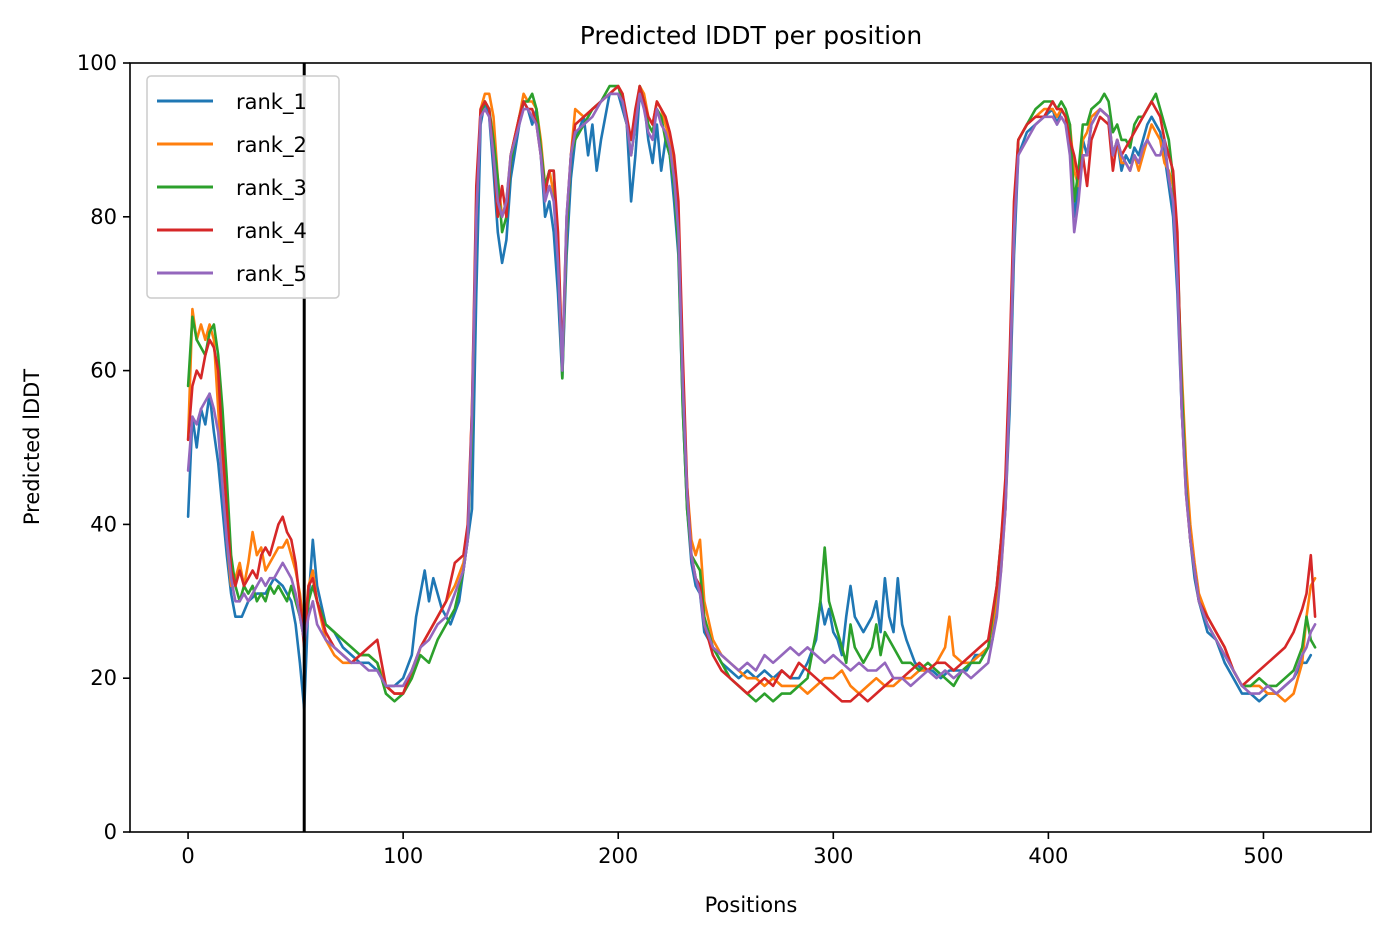 Image resolution: width=1391 pixels, height=939 pixels. I want to click on chart-title: Predicted lDDT per position, so click(751, 35).